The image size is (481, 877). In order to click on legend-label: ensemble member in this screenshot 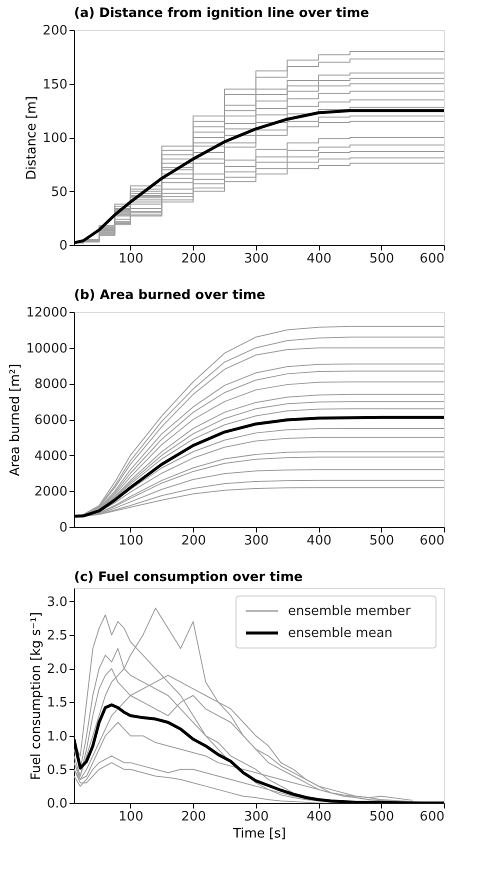, I will do `click(350, 611)`.